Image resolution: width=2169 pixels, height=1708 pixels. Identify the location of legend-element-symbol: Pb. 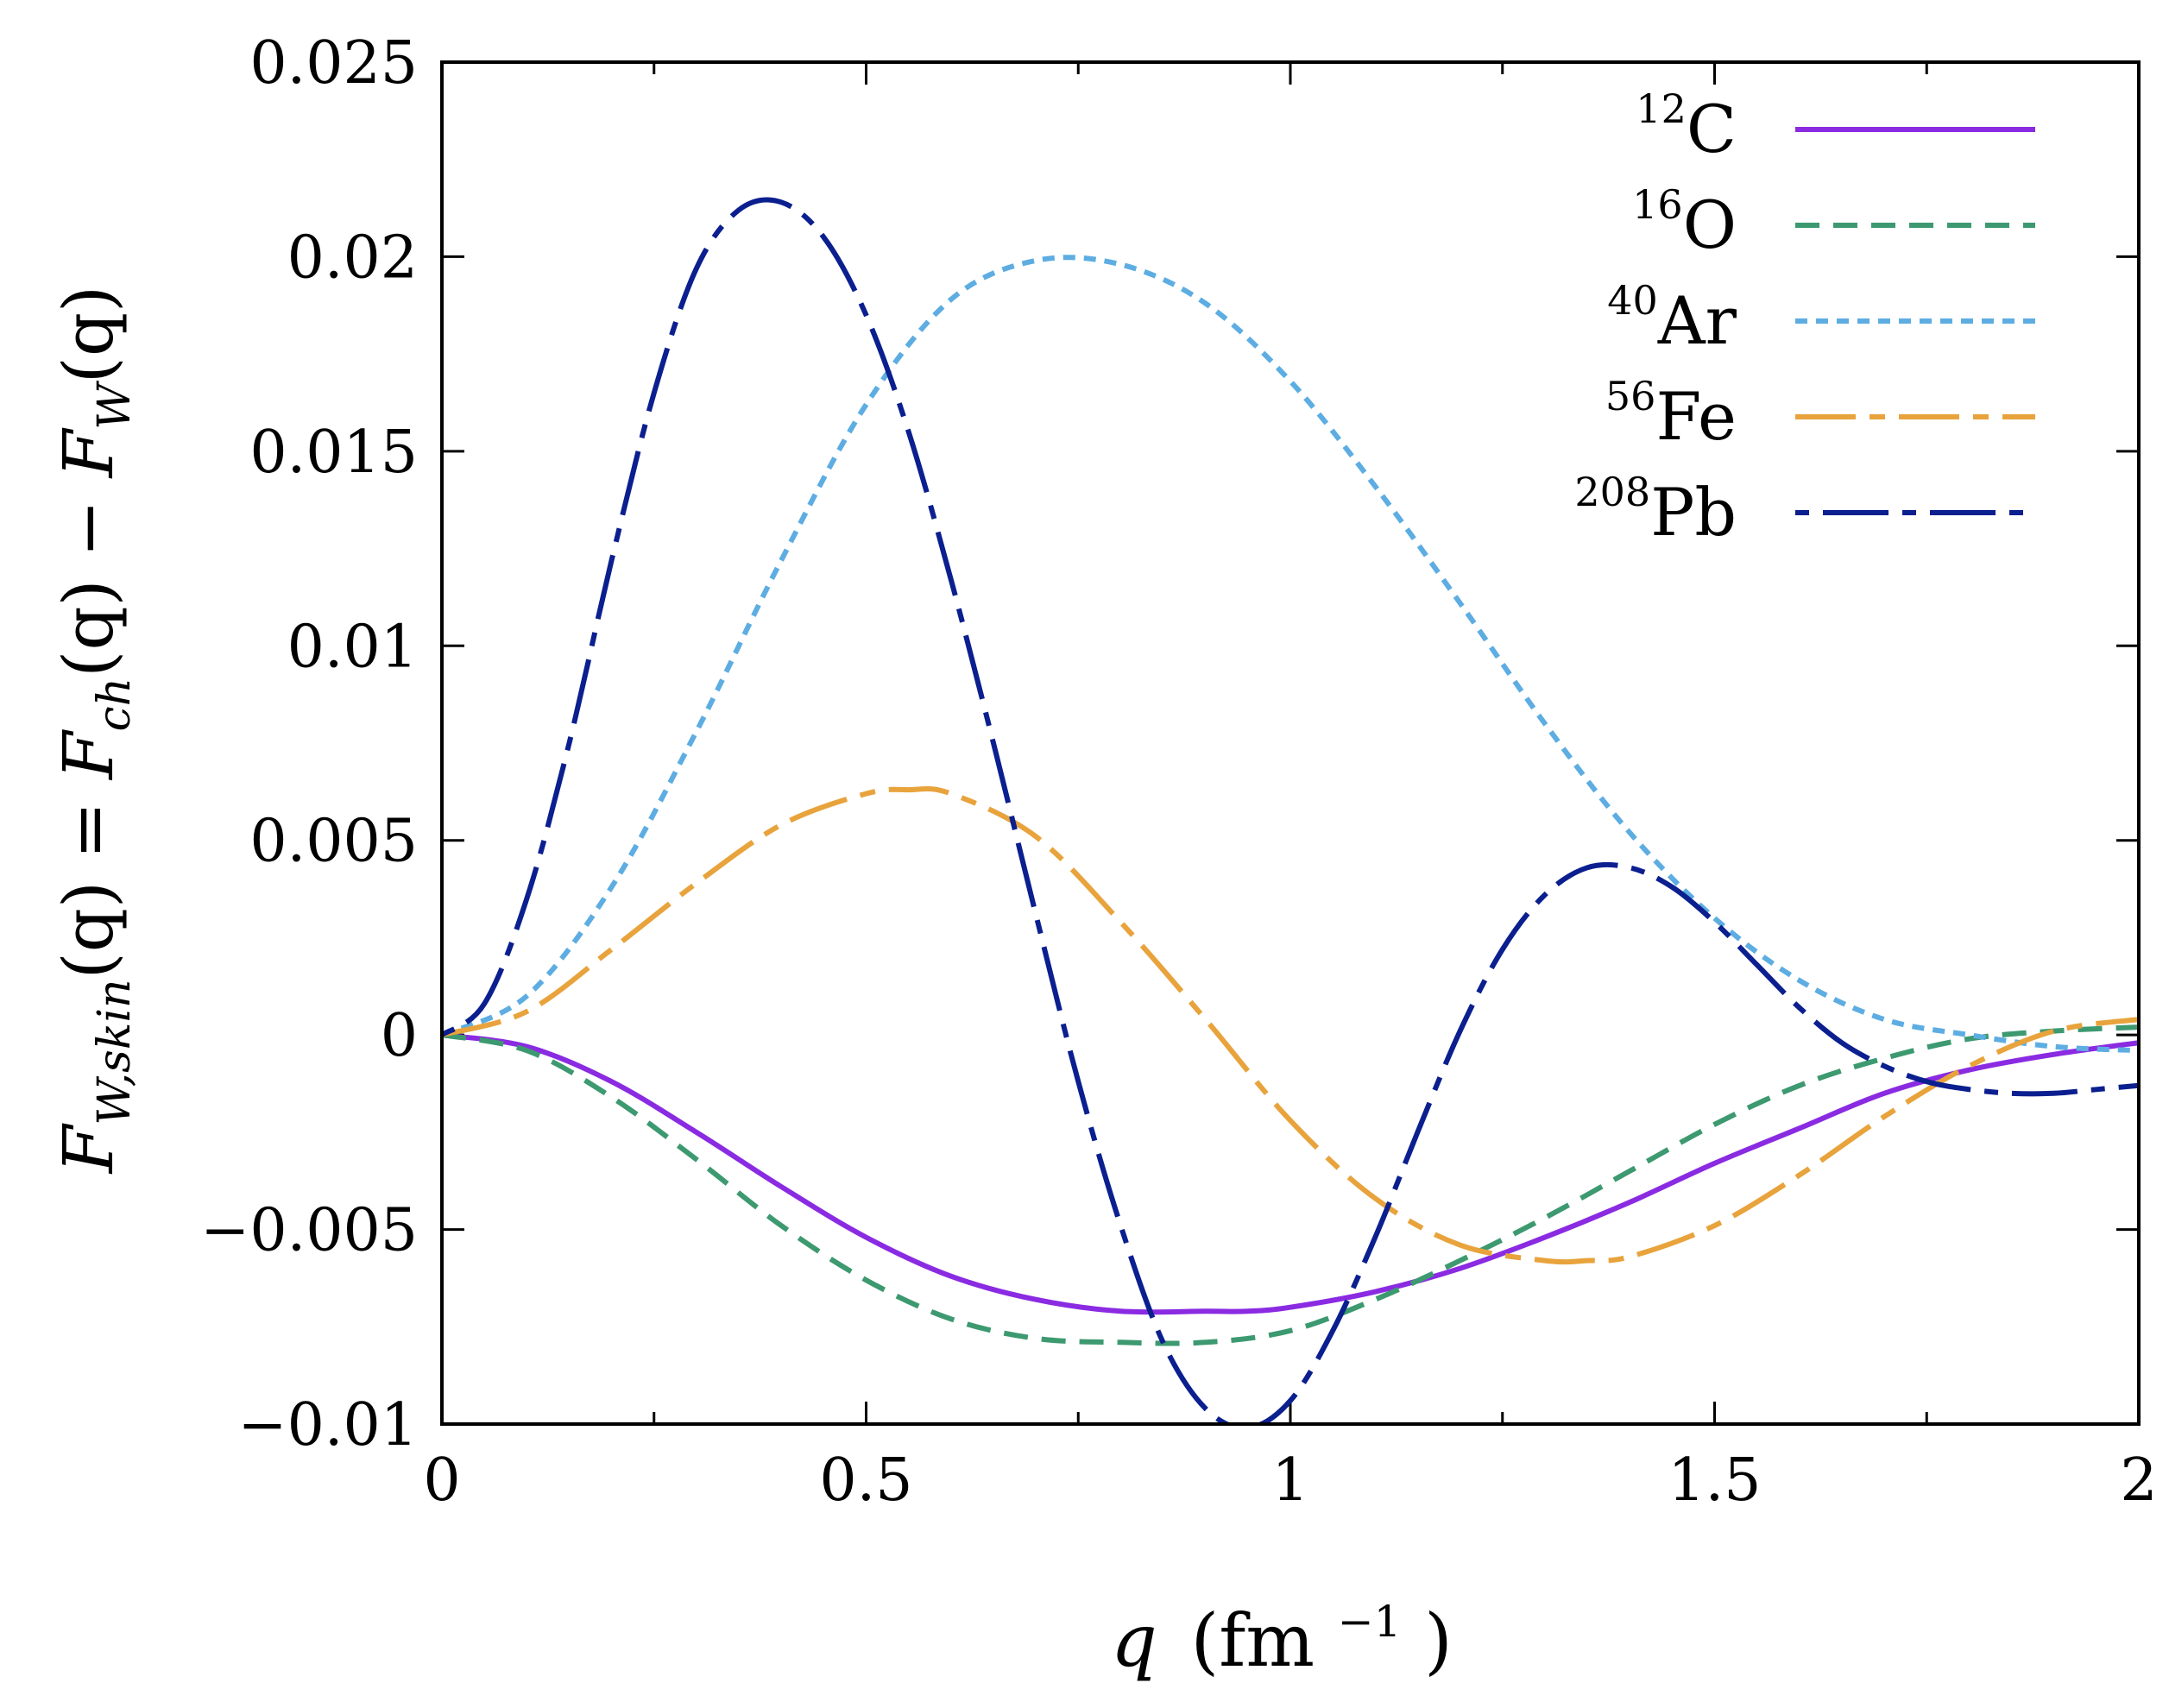
(1694, 512).